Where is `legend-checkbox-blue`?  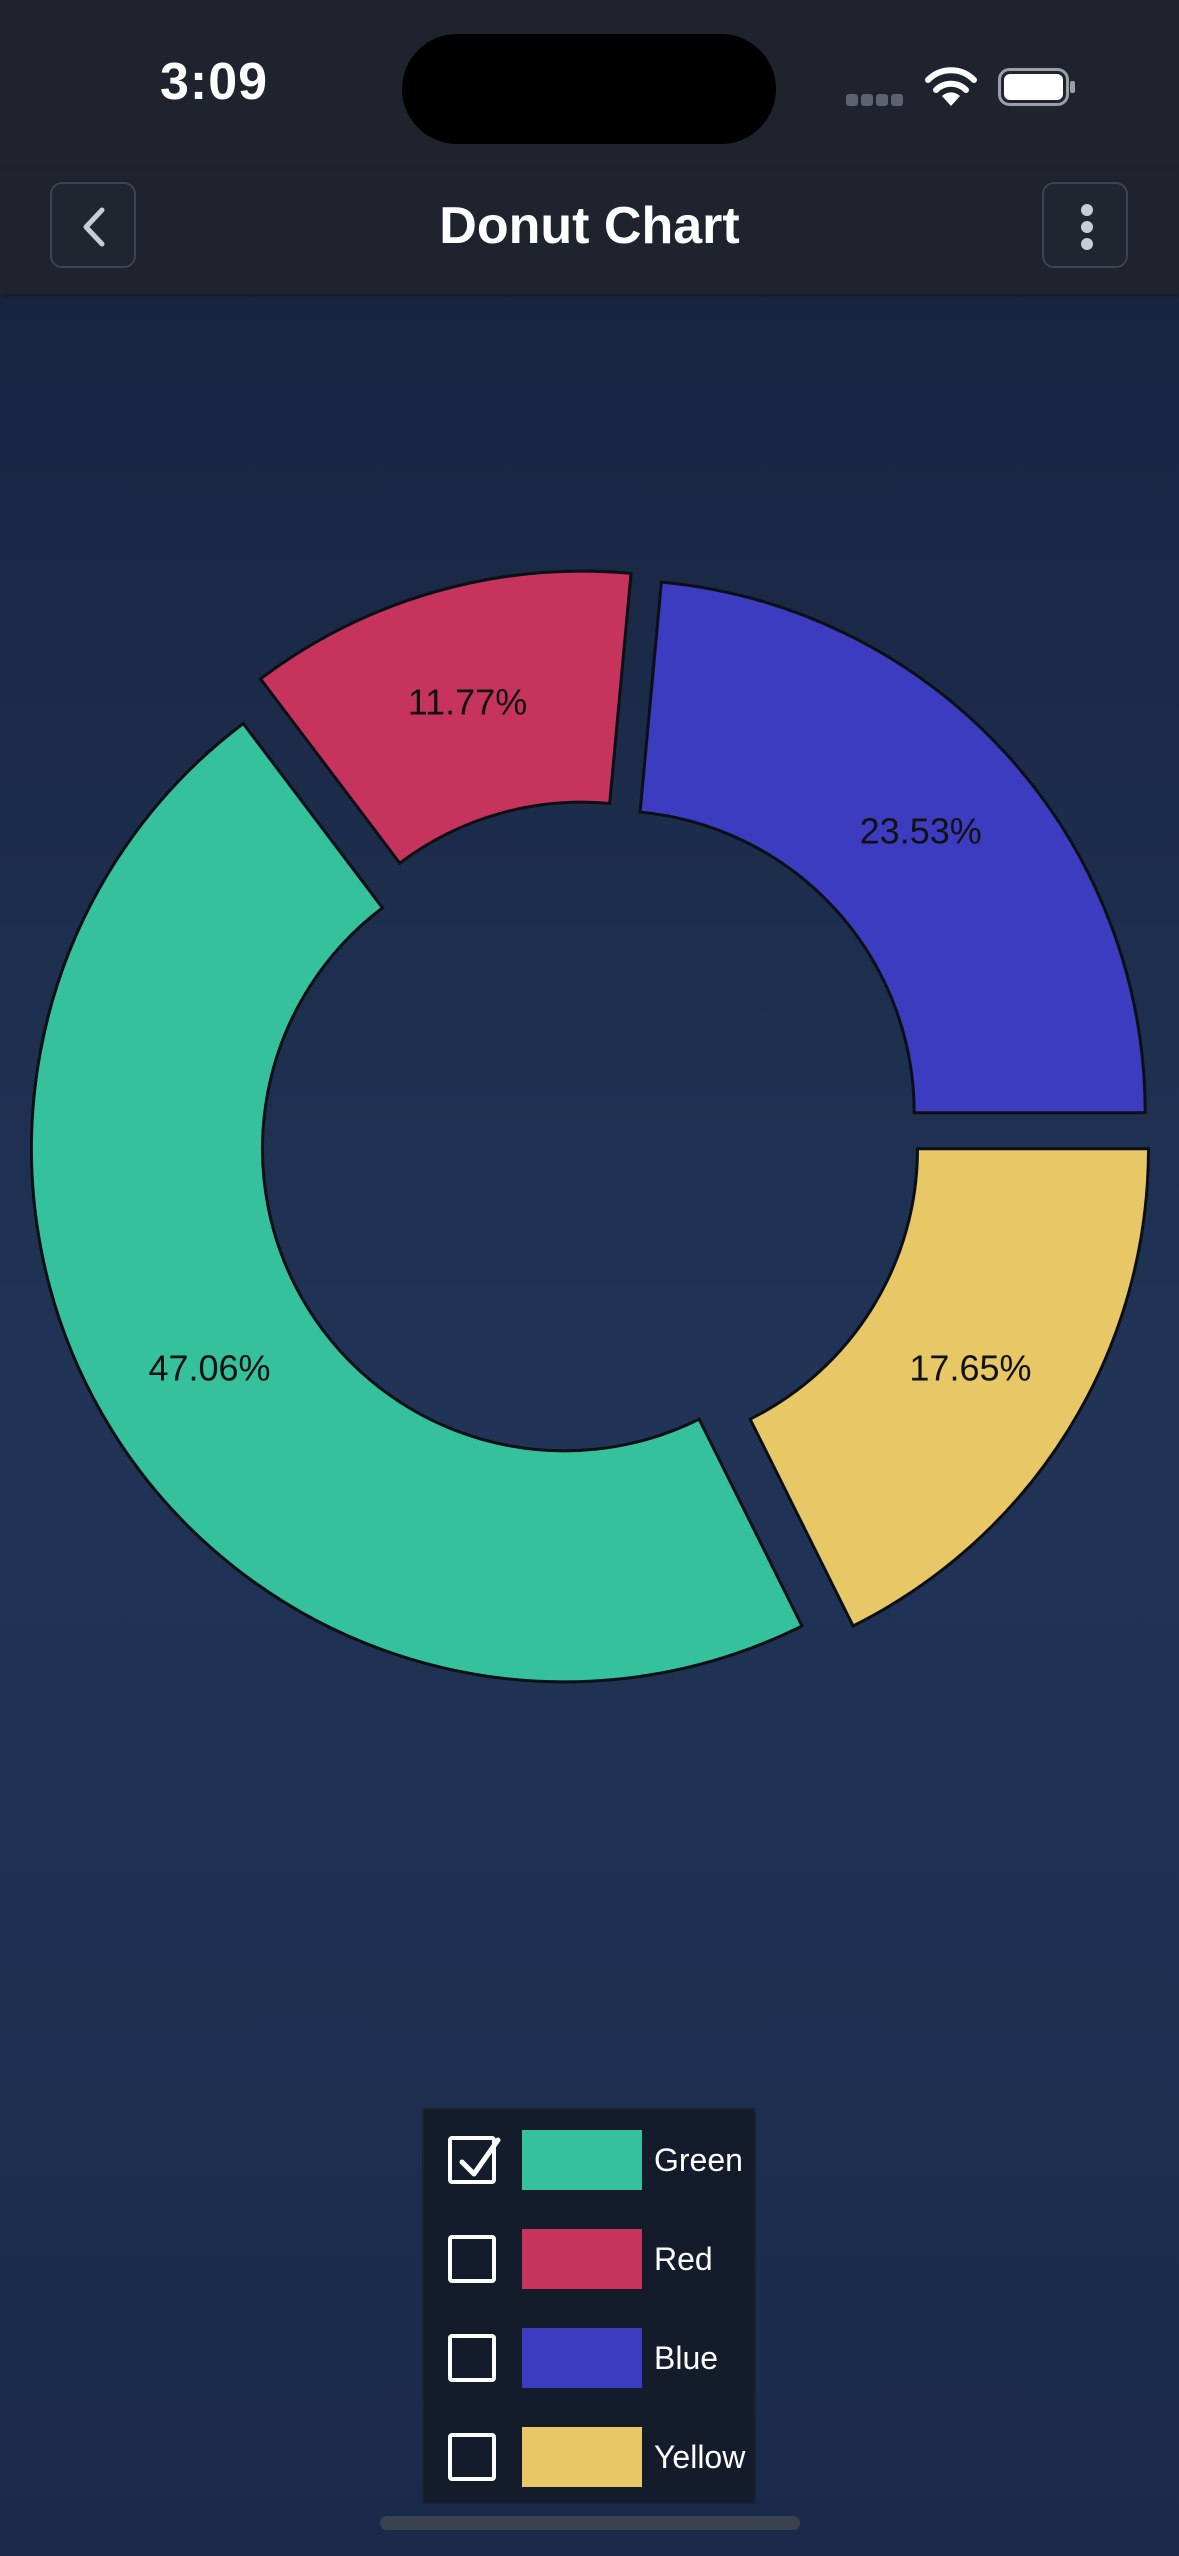
legend-checkbox-blue is located at coordinates (472, 2358).